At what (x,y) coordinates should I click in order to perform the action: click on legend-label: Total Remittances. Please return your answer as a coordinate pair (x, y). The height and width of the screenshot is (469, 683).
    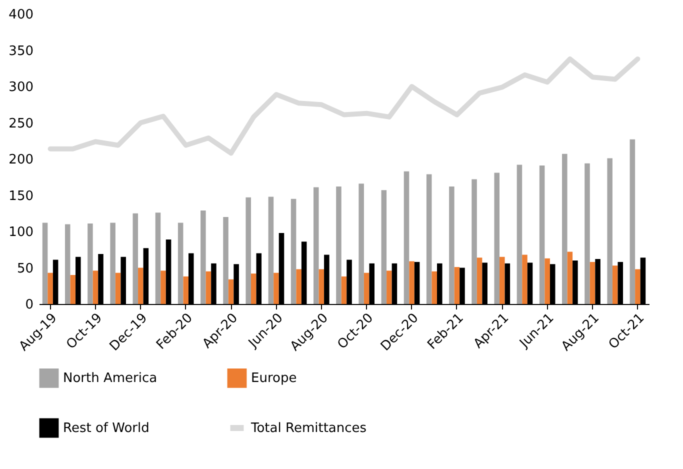
    Looking at the image, I should click on (308, 428).